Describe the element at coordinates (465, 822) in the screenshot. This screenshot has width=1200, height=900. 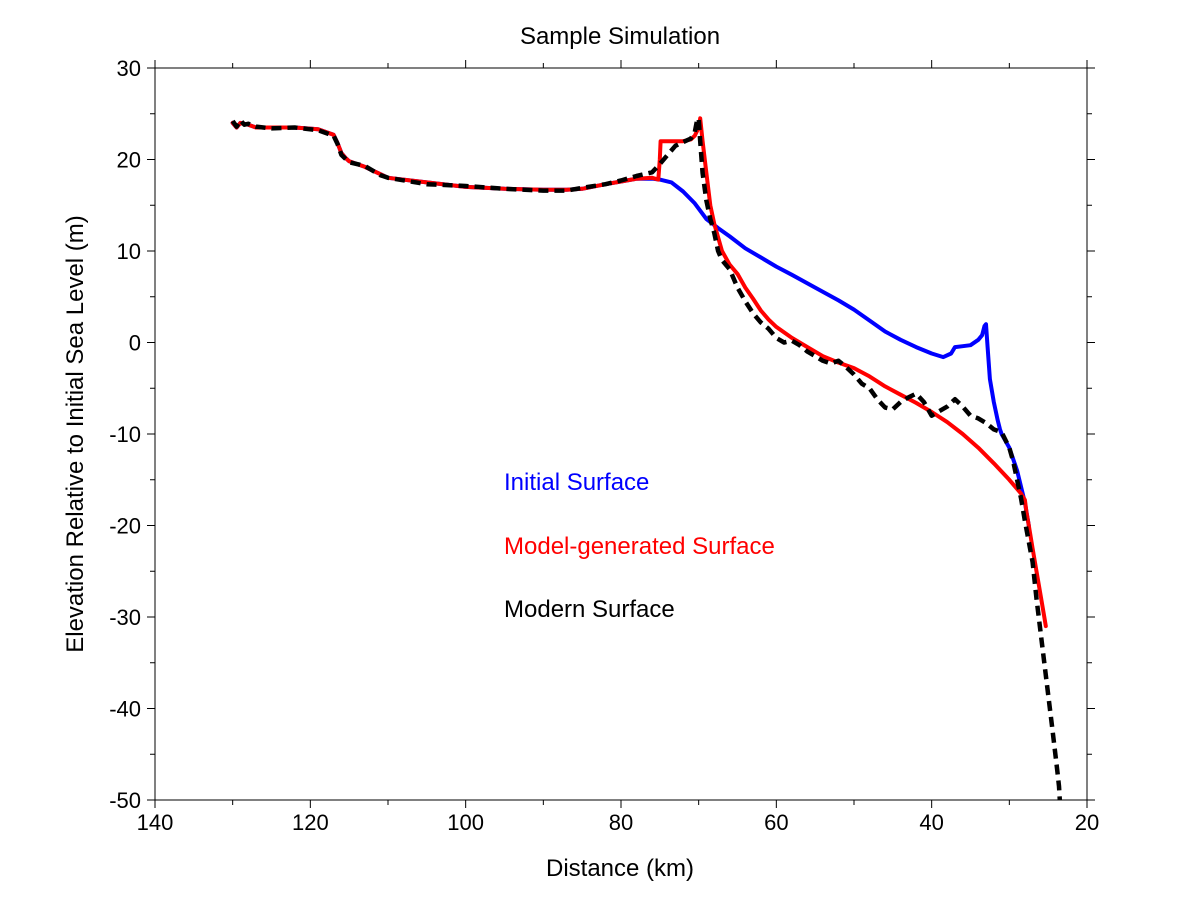
I see `x-tick-label: 100` at that location.